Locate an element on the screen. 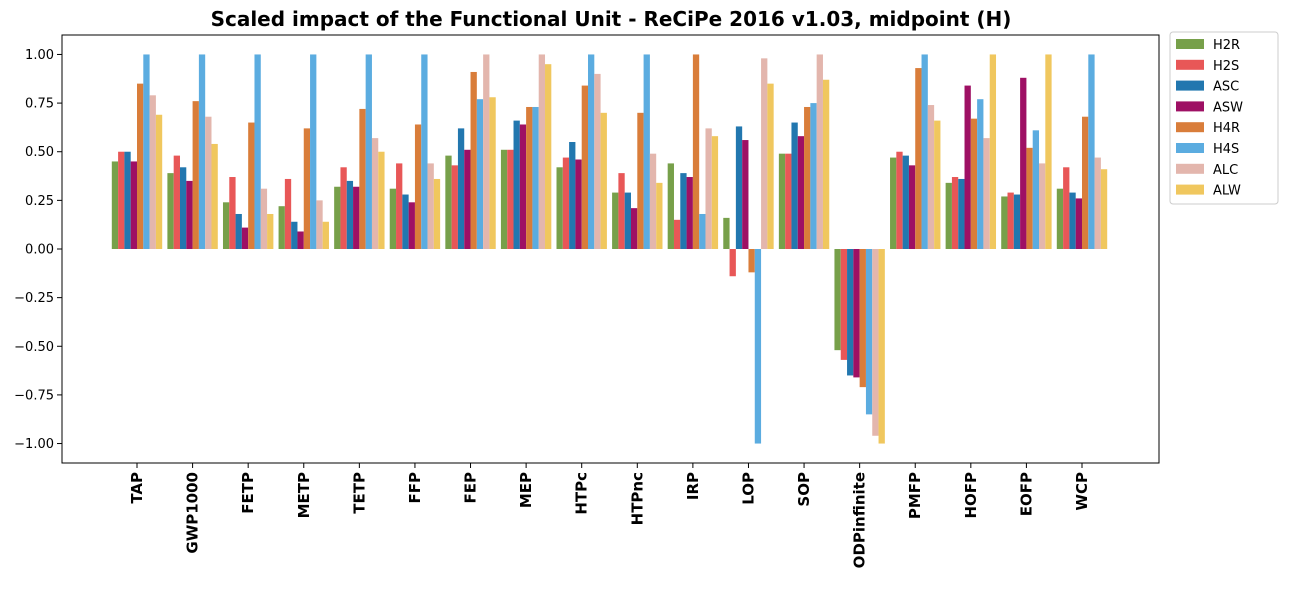  bar-asc-tetp is located at coordinates (350, 214).